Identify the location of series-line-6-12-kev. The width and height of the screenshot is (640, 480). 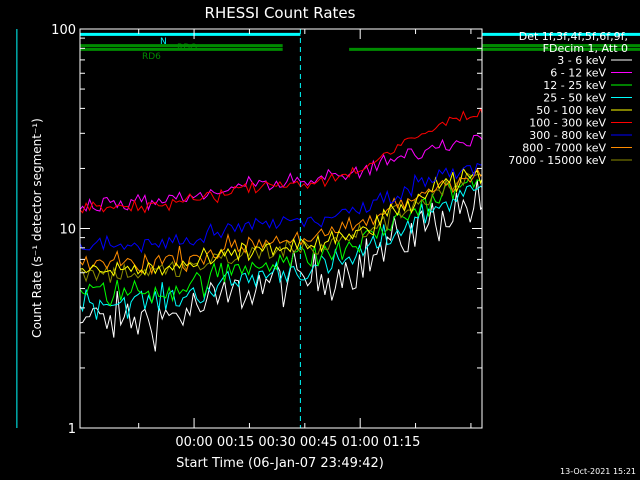
(281, 173).